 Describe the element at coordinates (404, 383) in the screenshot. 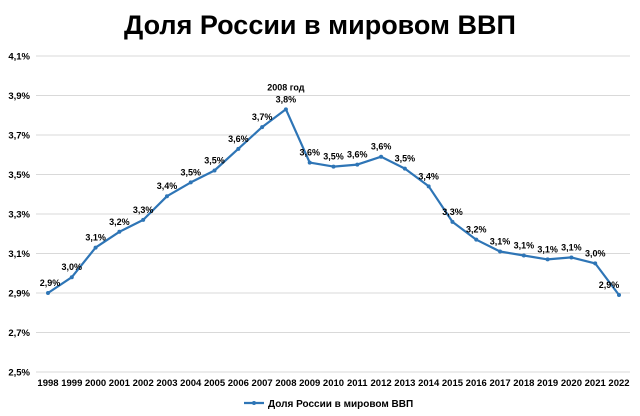

I see `x-tick-label: 2013` at that location.